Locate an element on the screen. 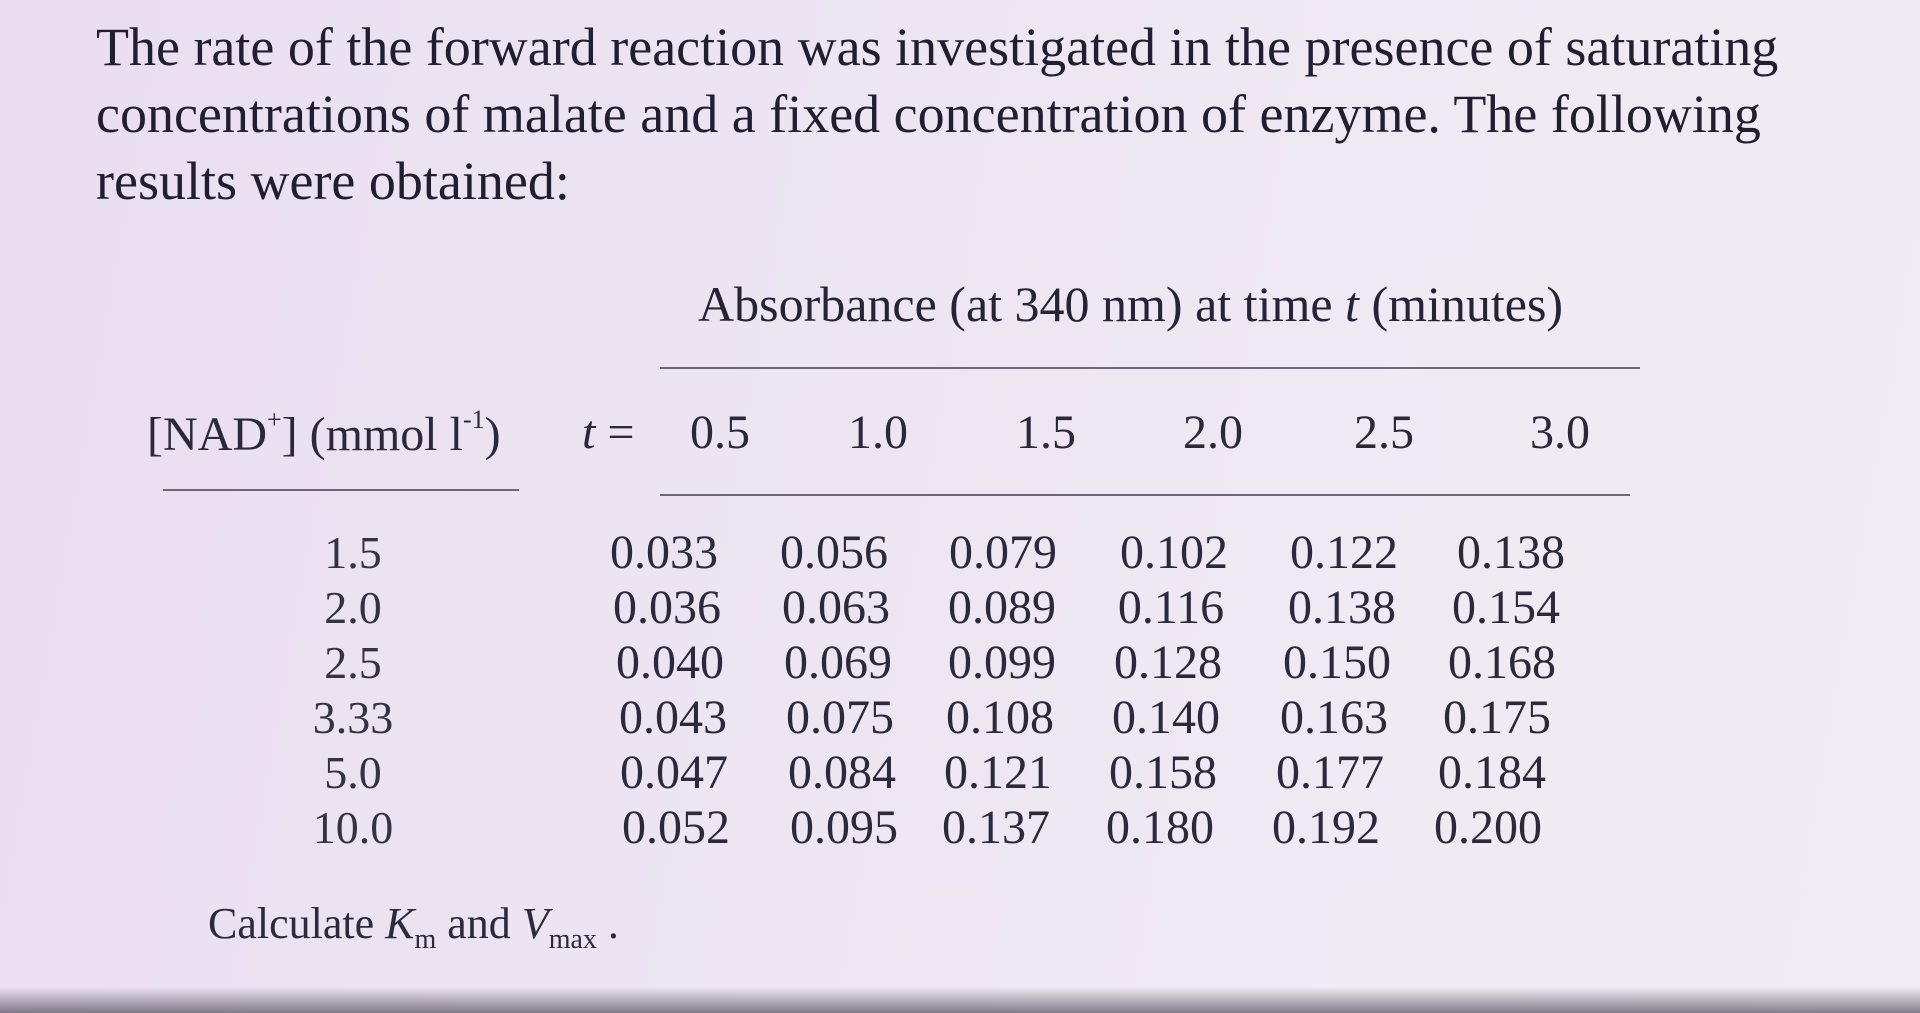 Image resolution: width=1920 pixels, height=1013 pixels. absorbance-cell: 0.154 is located at coordinates (1506, 607).